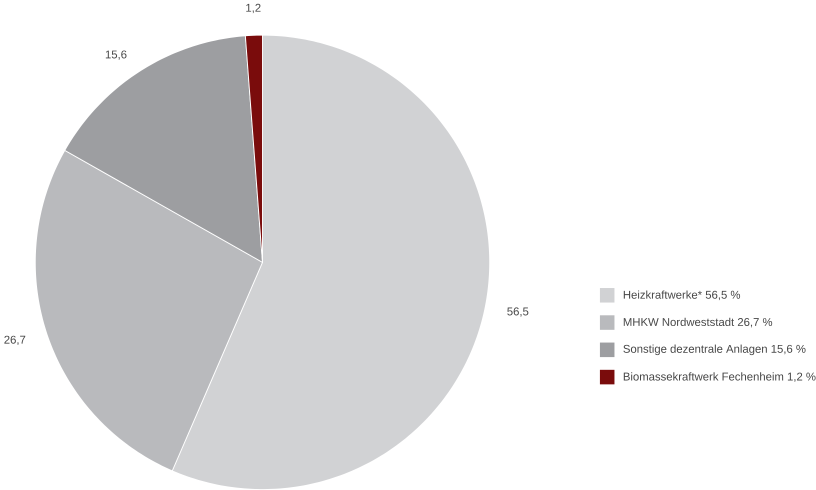  What do you see at coordinates (682, 295) in the screenshot?
I see `legend-label: Heizkraftwerke* 56,5 %` at bounding box center [682, 295].